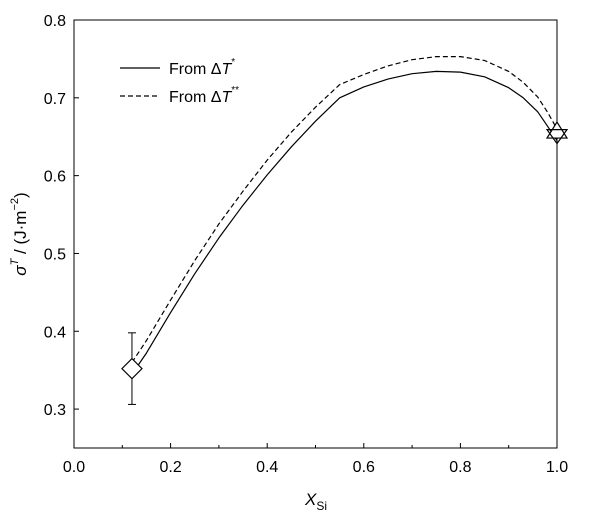  What do you see at coordinates (170, 467) in the screenshot?
I see `x-tick-label-1: 0.2` at bounding box center [170, 467].